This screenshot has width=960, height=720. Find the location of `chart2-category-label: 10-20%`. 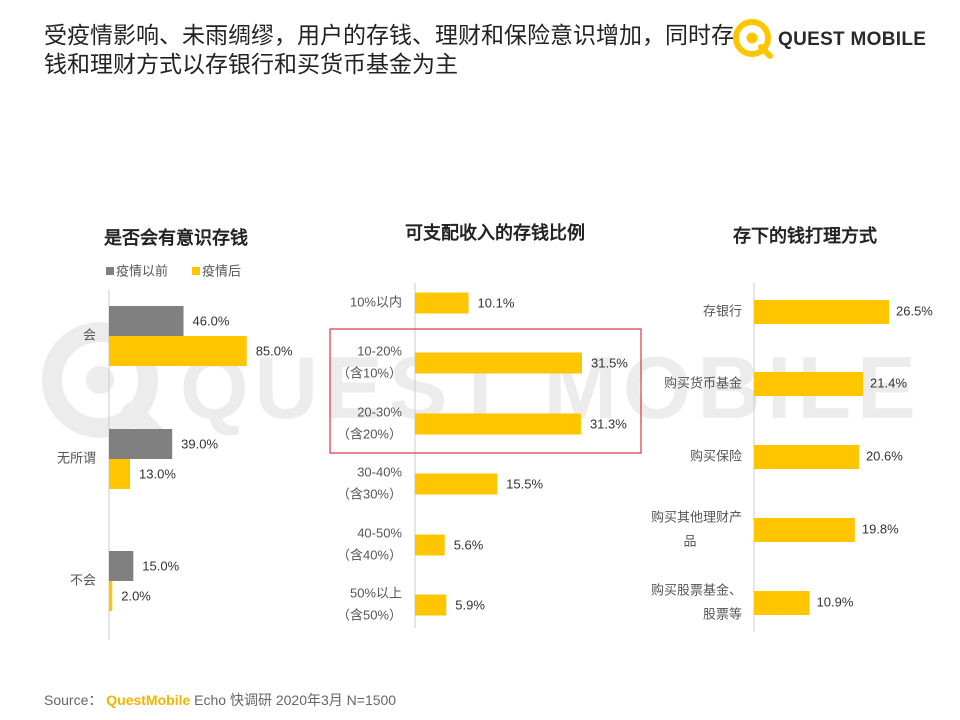

chart2-category-label: 10-20% is located at coordinates (379, 350).